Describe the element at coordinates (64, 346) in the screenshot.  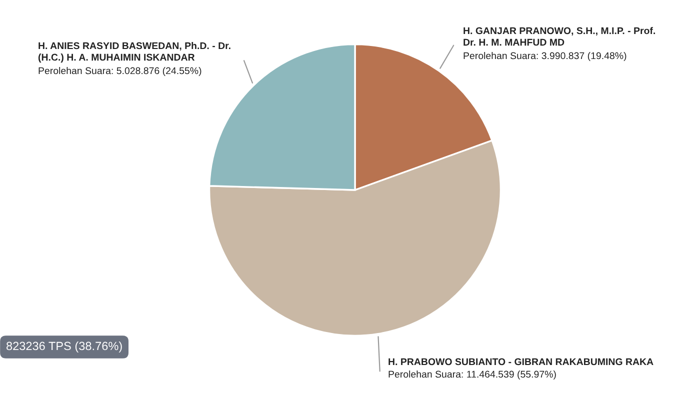
I see `text: 823236 TPS (38.76%)` at that location.